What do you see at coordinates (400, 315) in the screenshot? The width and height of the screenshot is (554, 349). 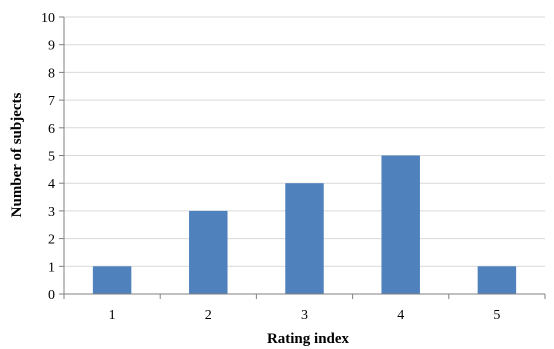 I see `x-tick-label: 4` at bounding box center [400, 315].